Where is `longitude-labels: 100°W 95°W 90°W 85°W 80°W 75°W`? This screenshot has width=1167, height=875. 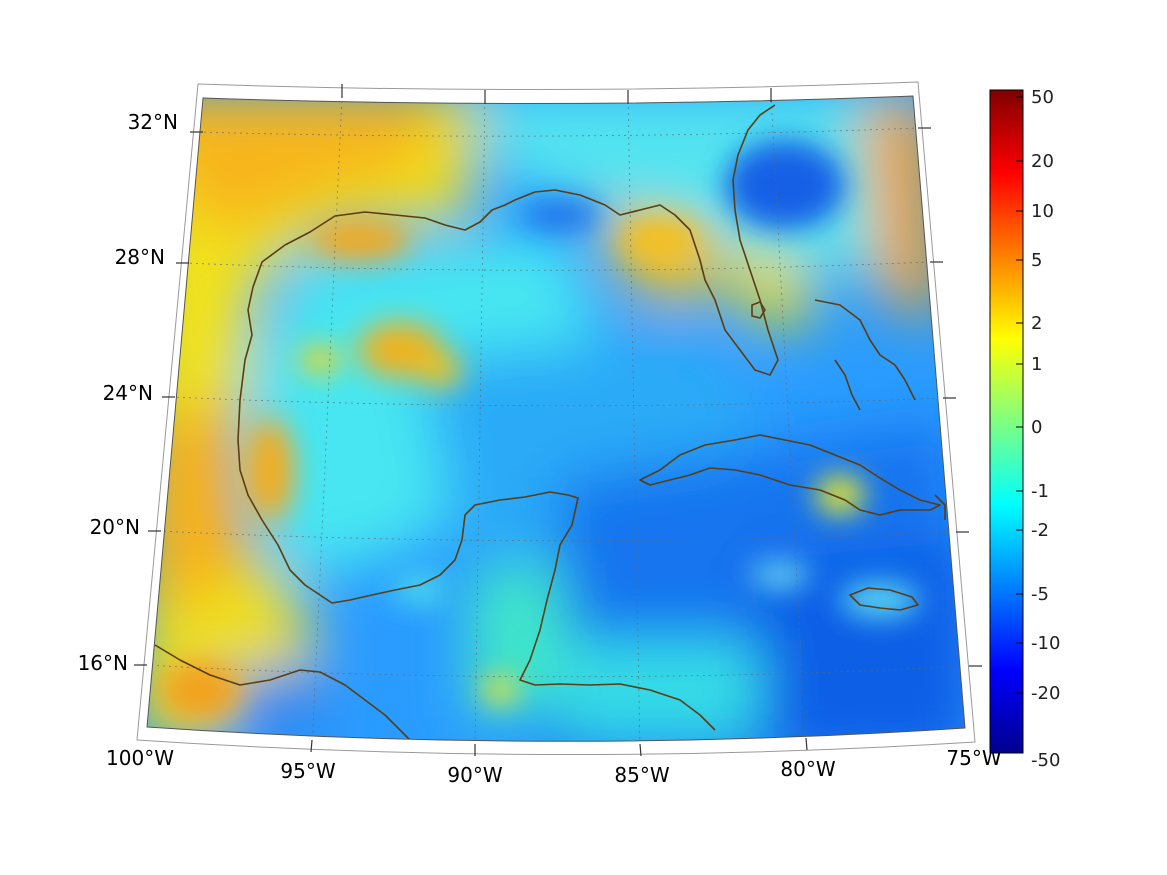
longitude-labels: 100°W 95°W 90°W 85°W 80°W 75°W is located at coordinates (554, 766).